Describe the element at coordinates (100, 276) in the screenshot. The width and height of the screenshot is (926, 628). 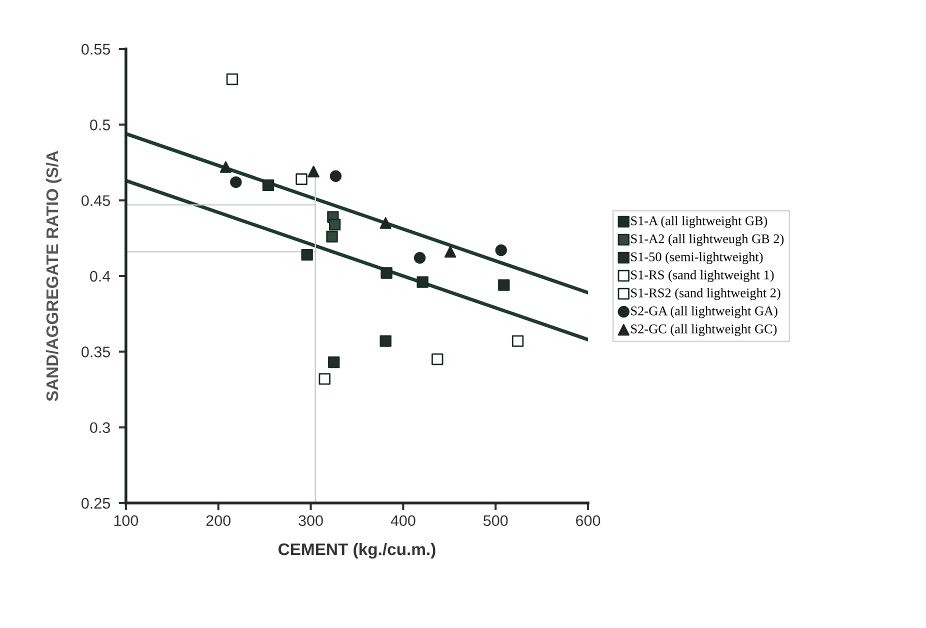
I see `y-tick-label: 0.4` at that location.